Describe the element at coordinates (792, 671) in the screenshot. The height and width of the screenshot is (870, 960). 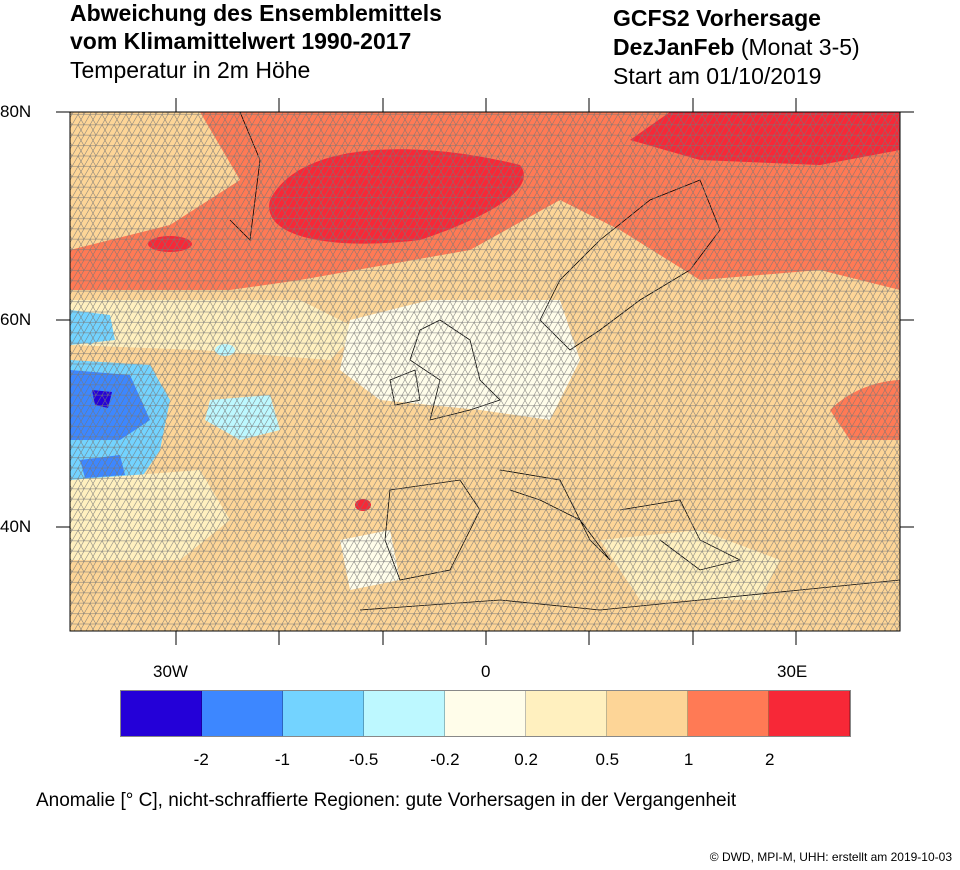
I see `lon-label-30e: 30E` at that location.